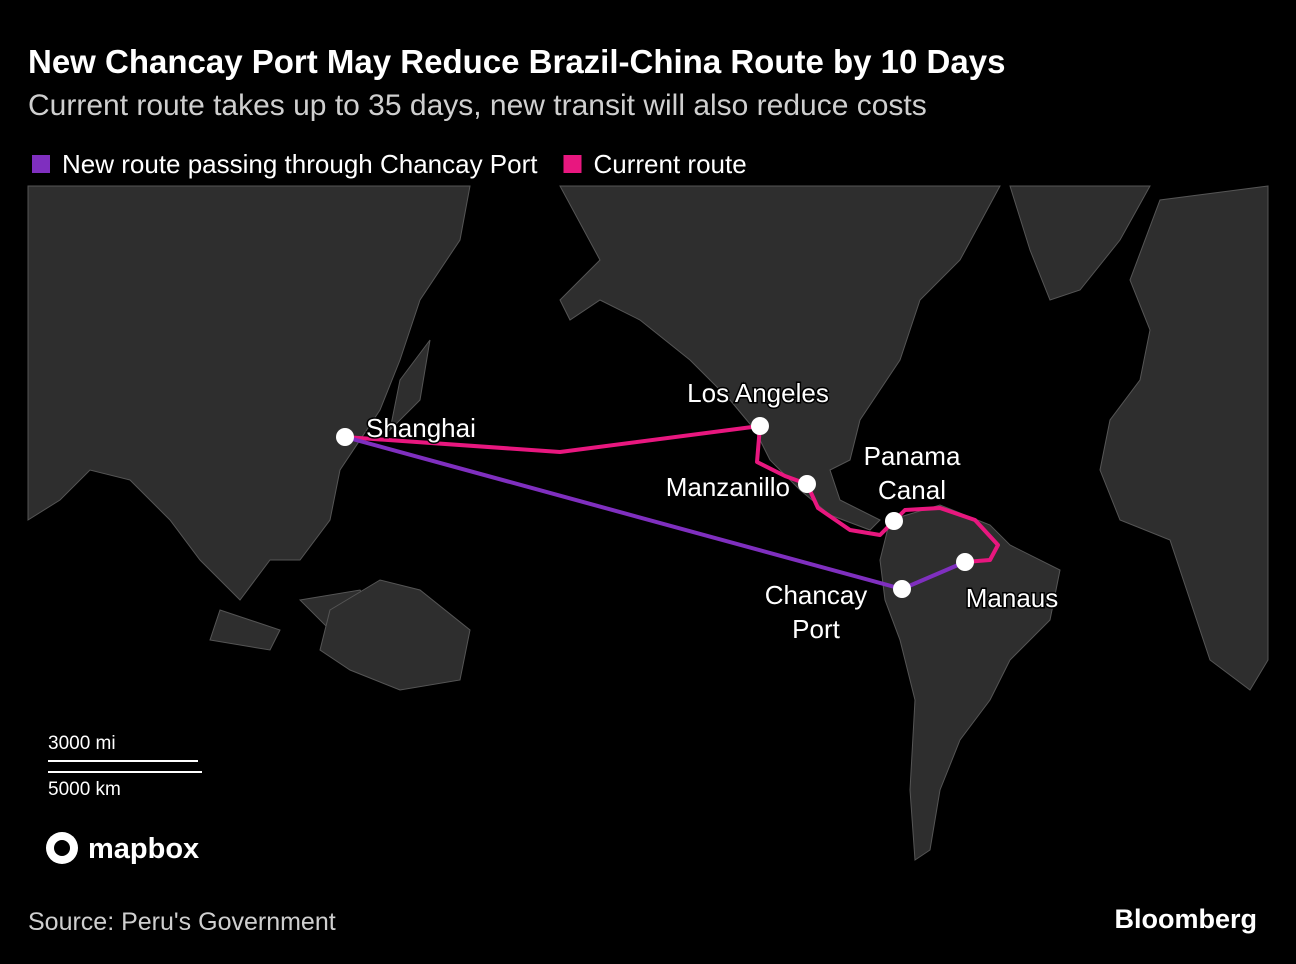 This screenshot has width=1296, height=964. Describe the element at coordinates (84, 789) in the screenshot. I see `scale-km: 5000 km` at that location.